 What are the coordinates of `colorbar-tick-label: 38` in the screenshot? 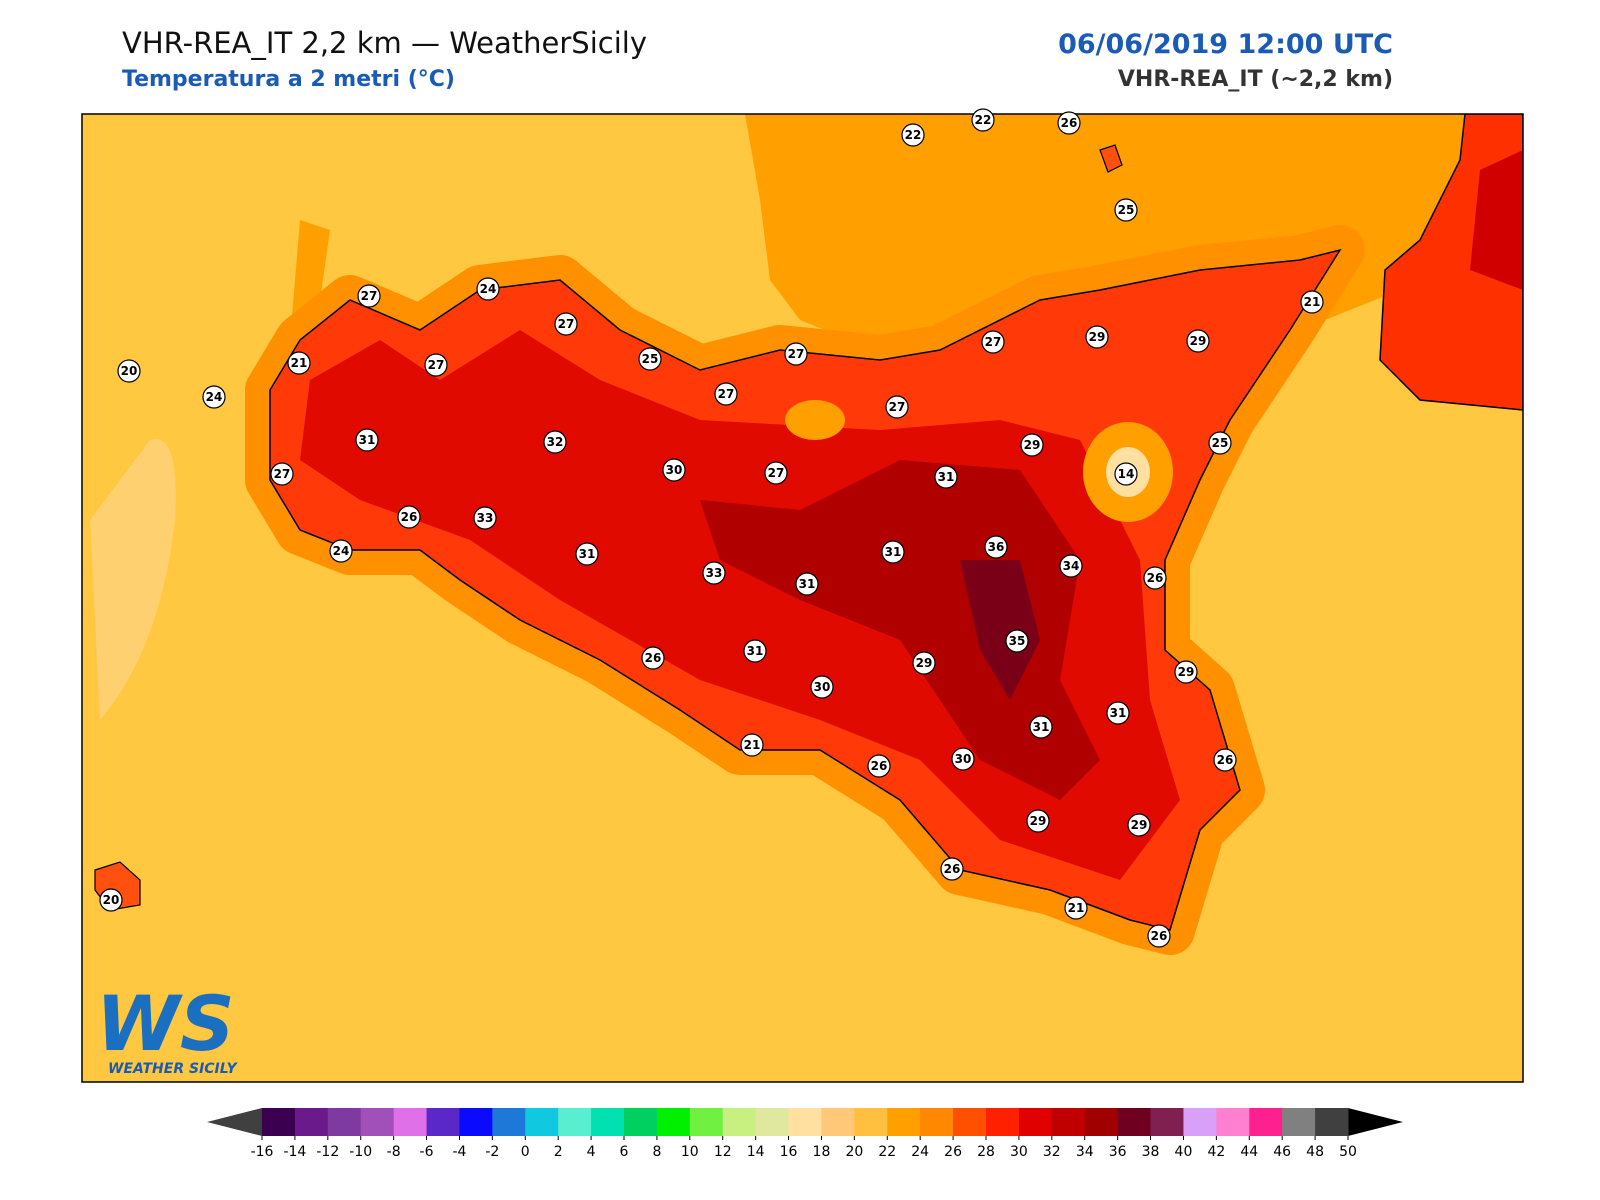 It's located at (1151, 1152).